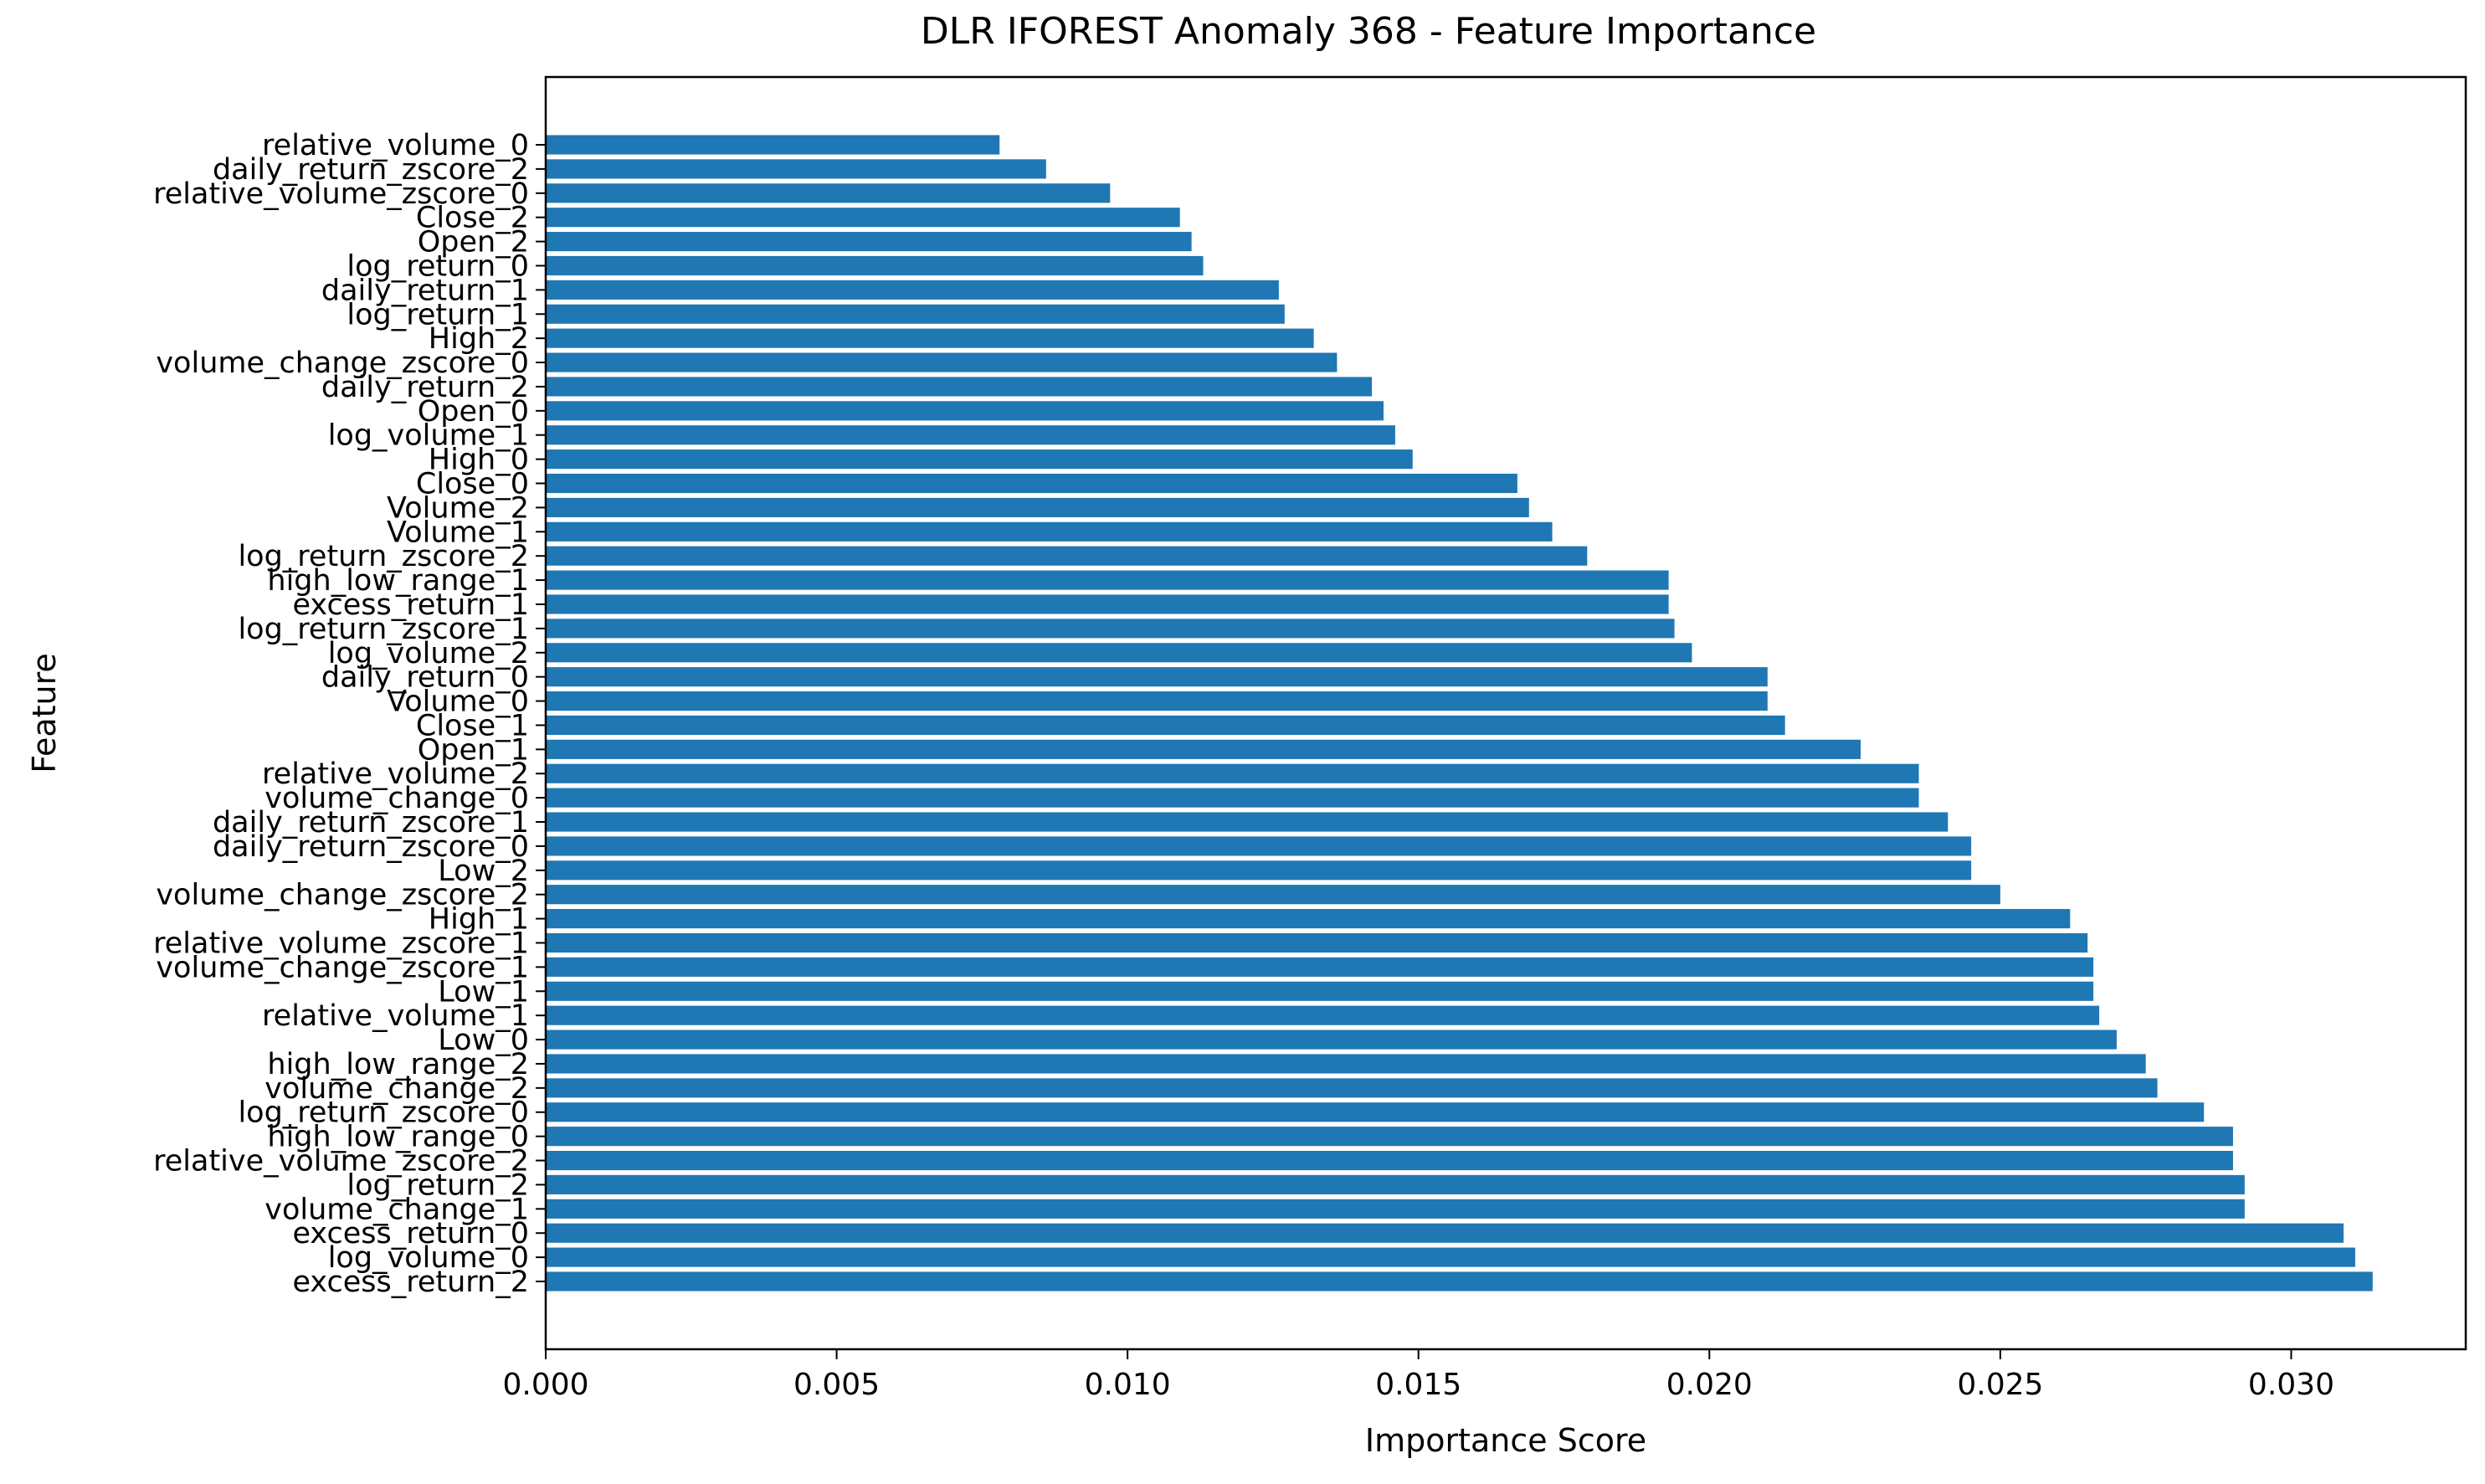  I want to click on y-tick-label: excess_return_2, so click(410, 1282).